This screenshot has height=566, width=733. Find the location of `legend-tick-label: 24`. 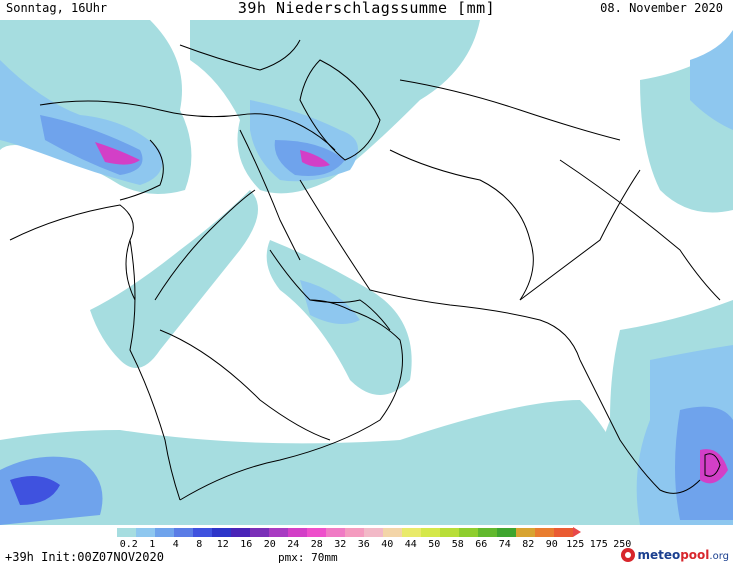

legend-tick-label: 24 is located at coordinates (293, 544).